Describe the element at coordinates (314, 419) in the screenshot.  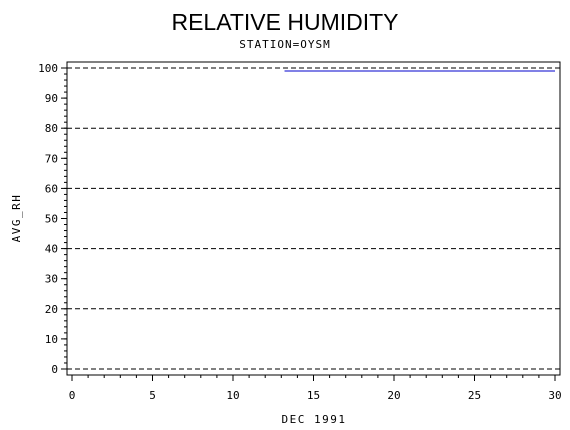
I see `x-axis-label: DEC 1991` at that location.